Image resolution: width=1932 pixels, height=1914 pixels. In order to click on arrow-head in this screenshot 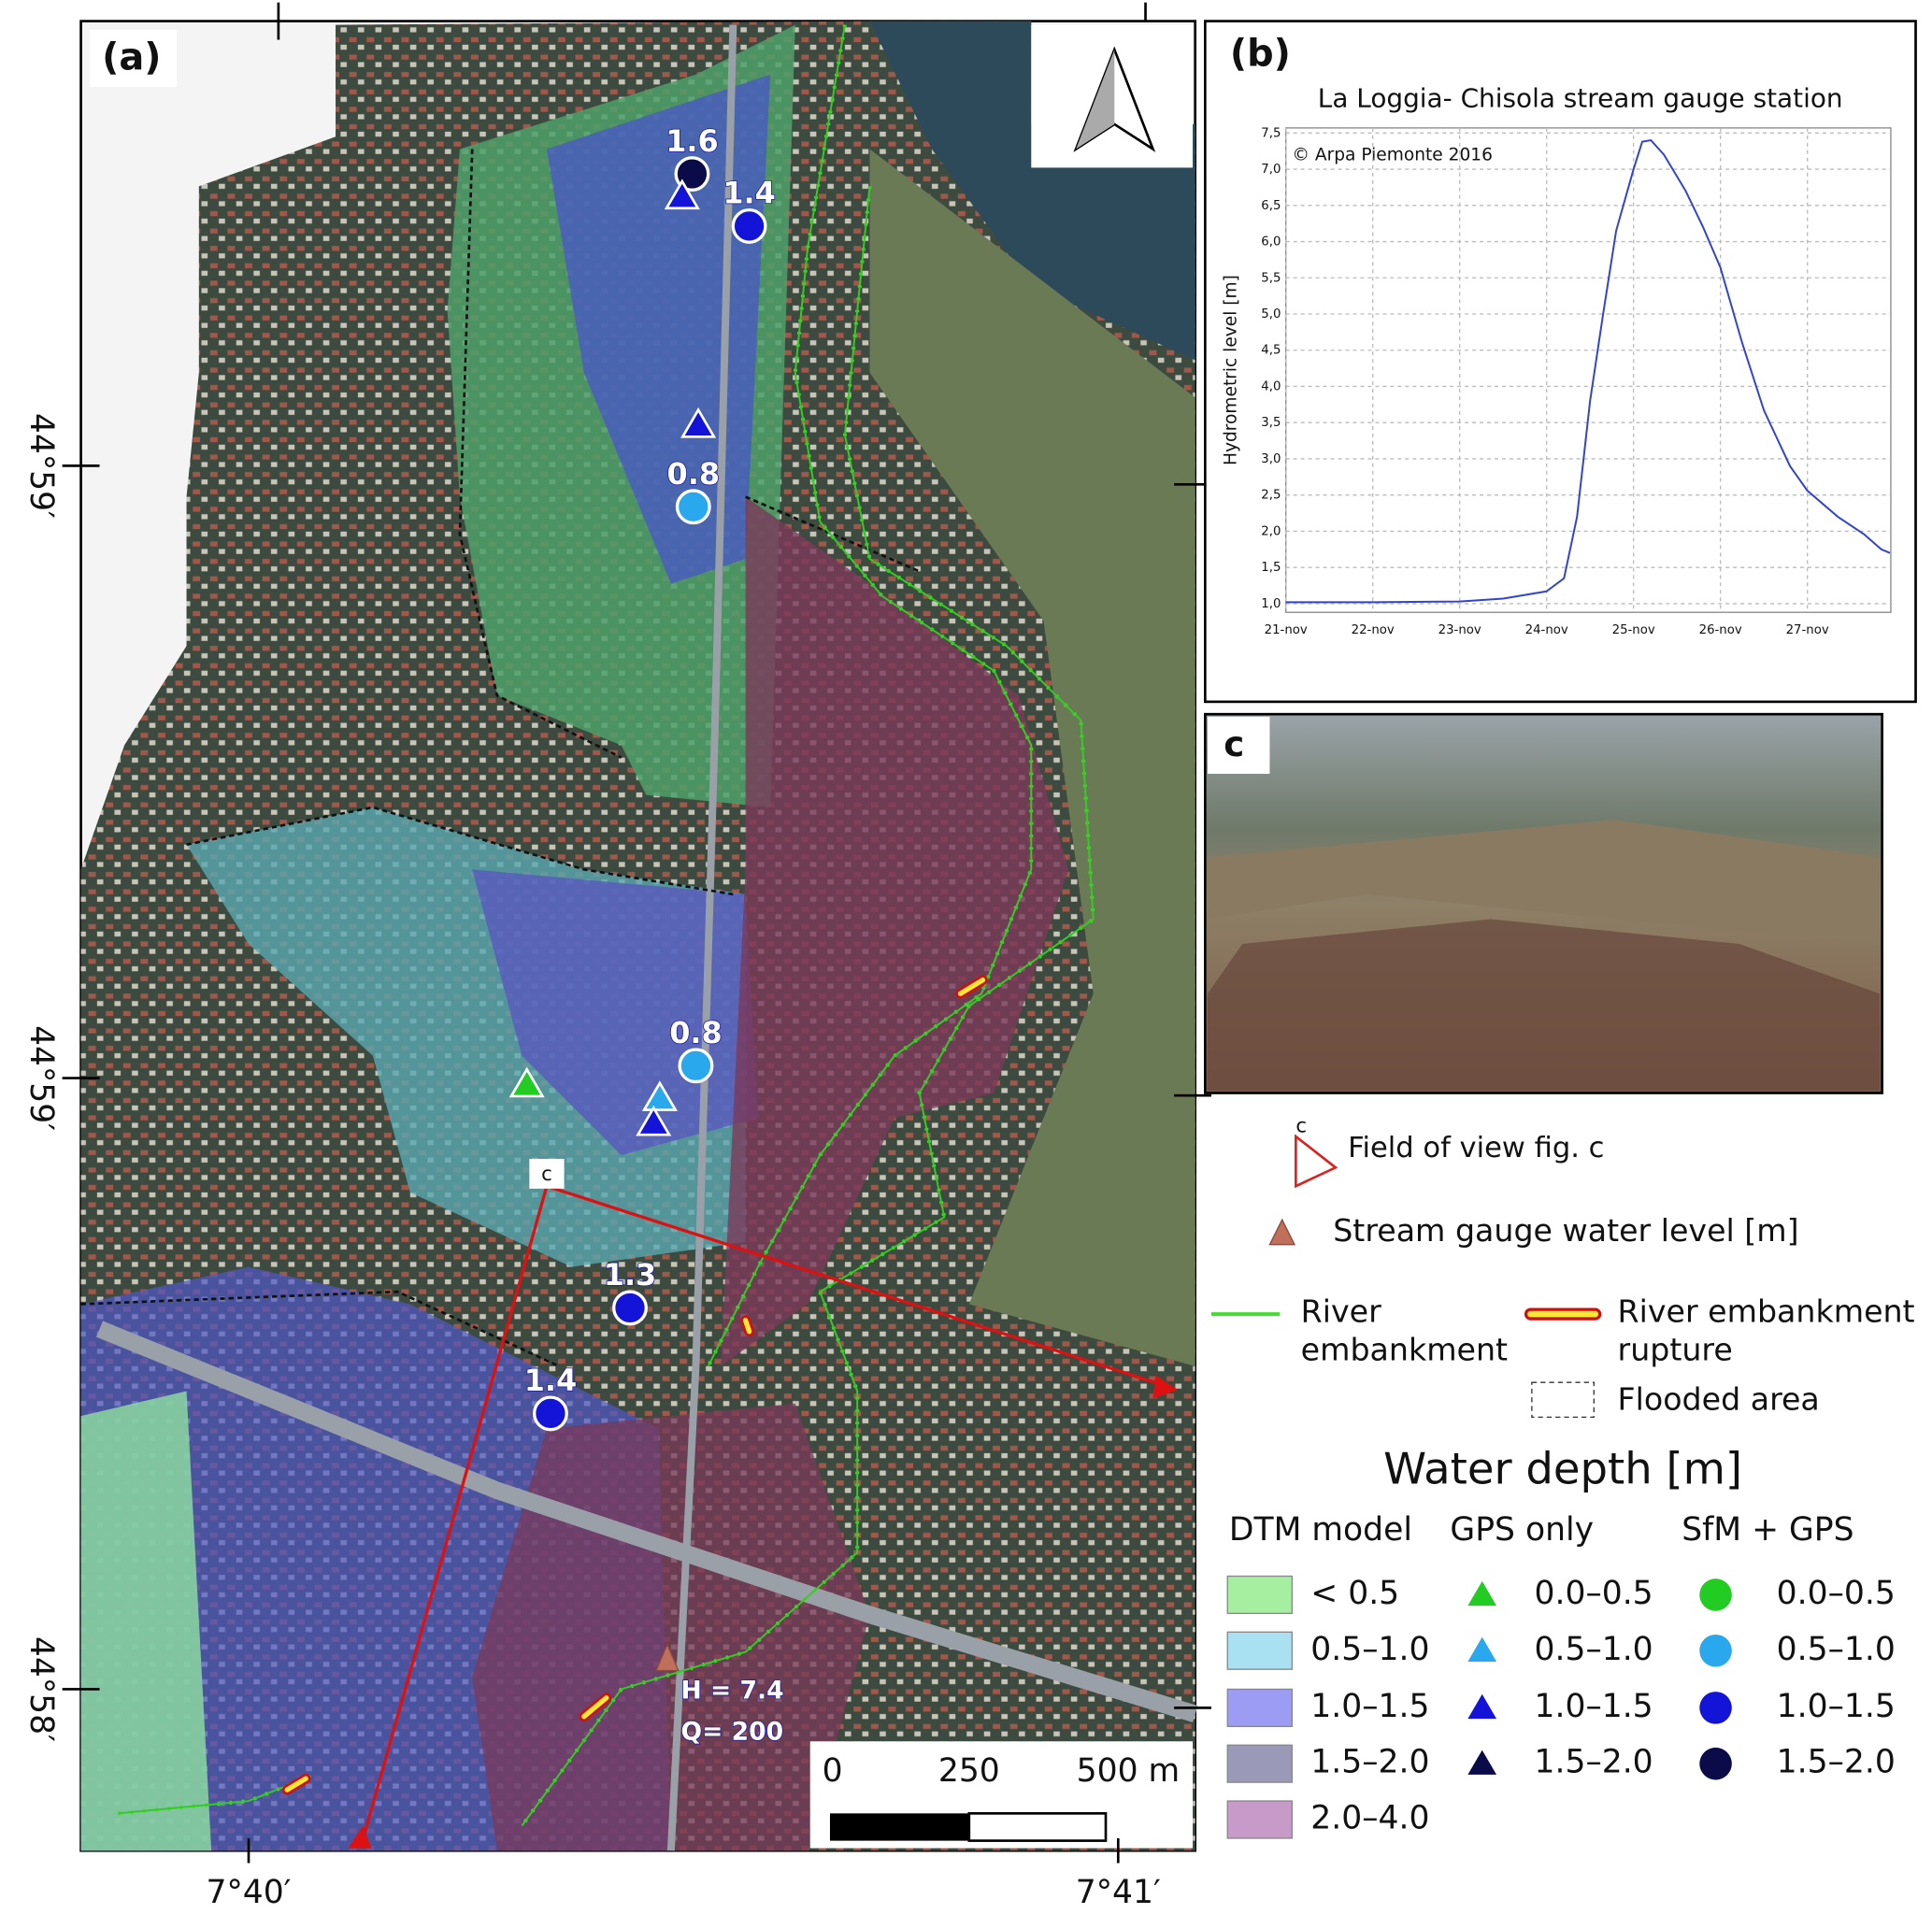, I will do `click(1165, 1387)`.